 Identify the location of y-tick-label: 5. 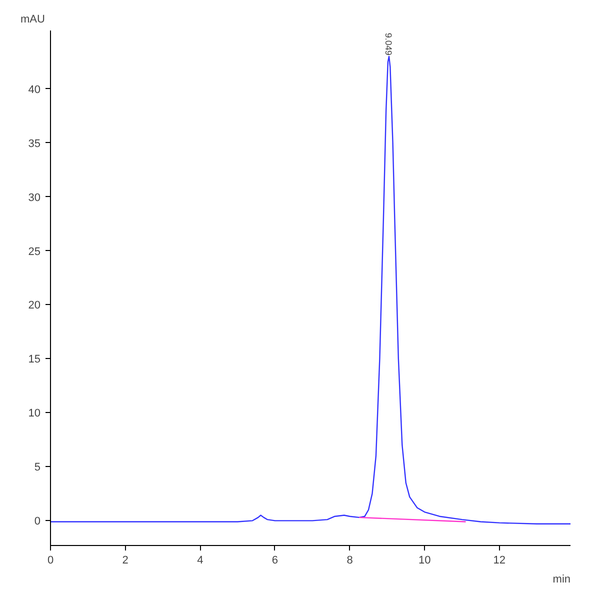
(37, 468).